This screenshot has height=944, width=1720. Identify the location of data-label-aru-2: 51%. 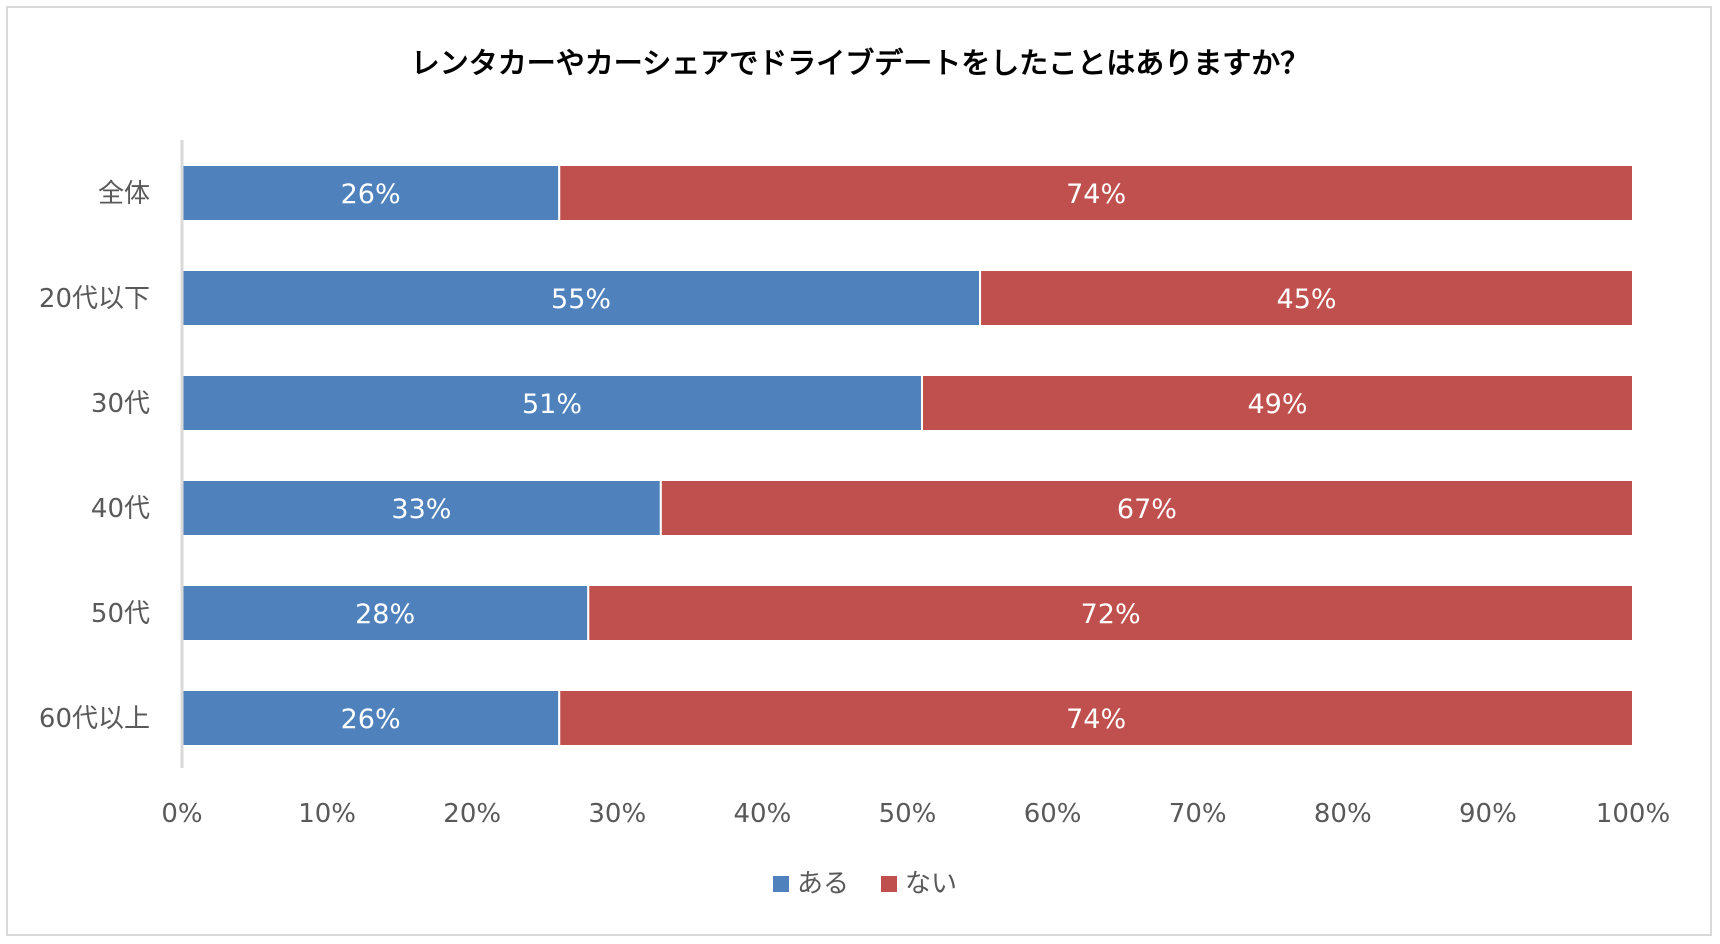
(552, 404).